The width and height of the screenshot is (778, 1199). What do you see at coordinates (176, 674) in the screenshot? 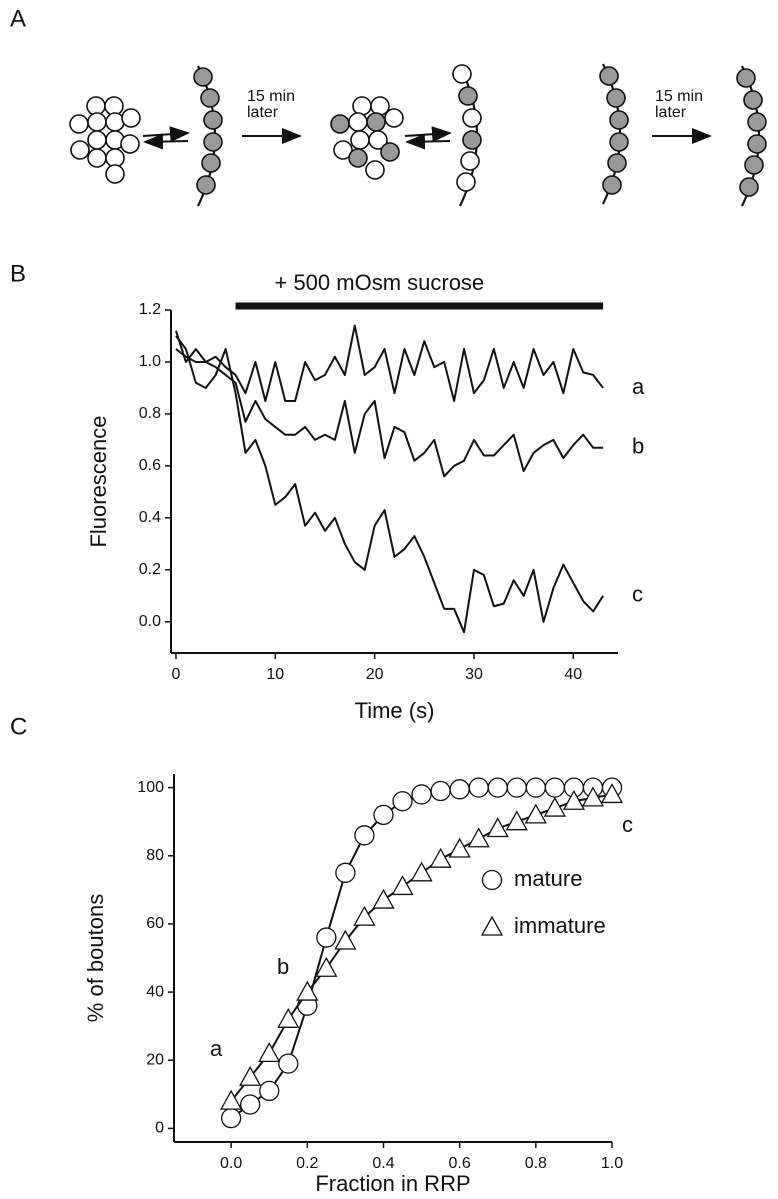
I see `x-tick-label: 0` at bounding box center [176, 674].